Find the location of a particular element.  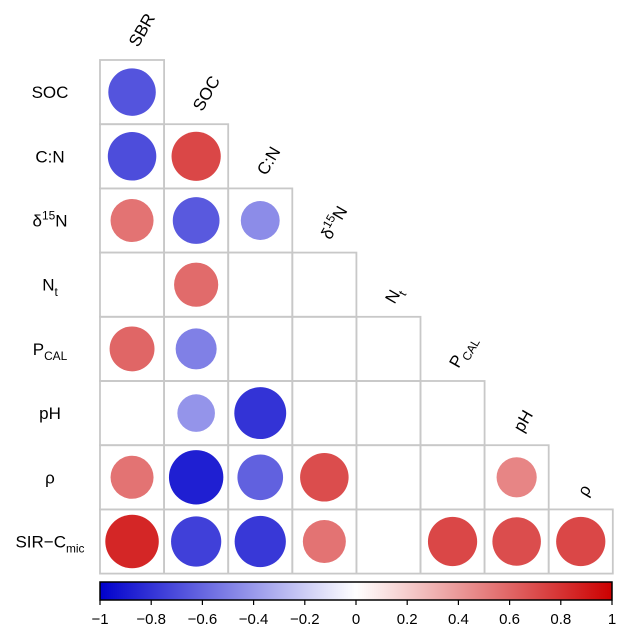

column-label-c-n: C:N is located at coordinates (268, 161).